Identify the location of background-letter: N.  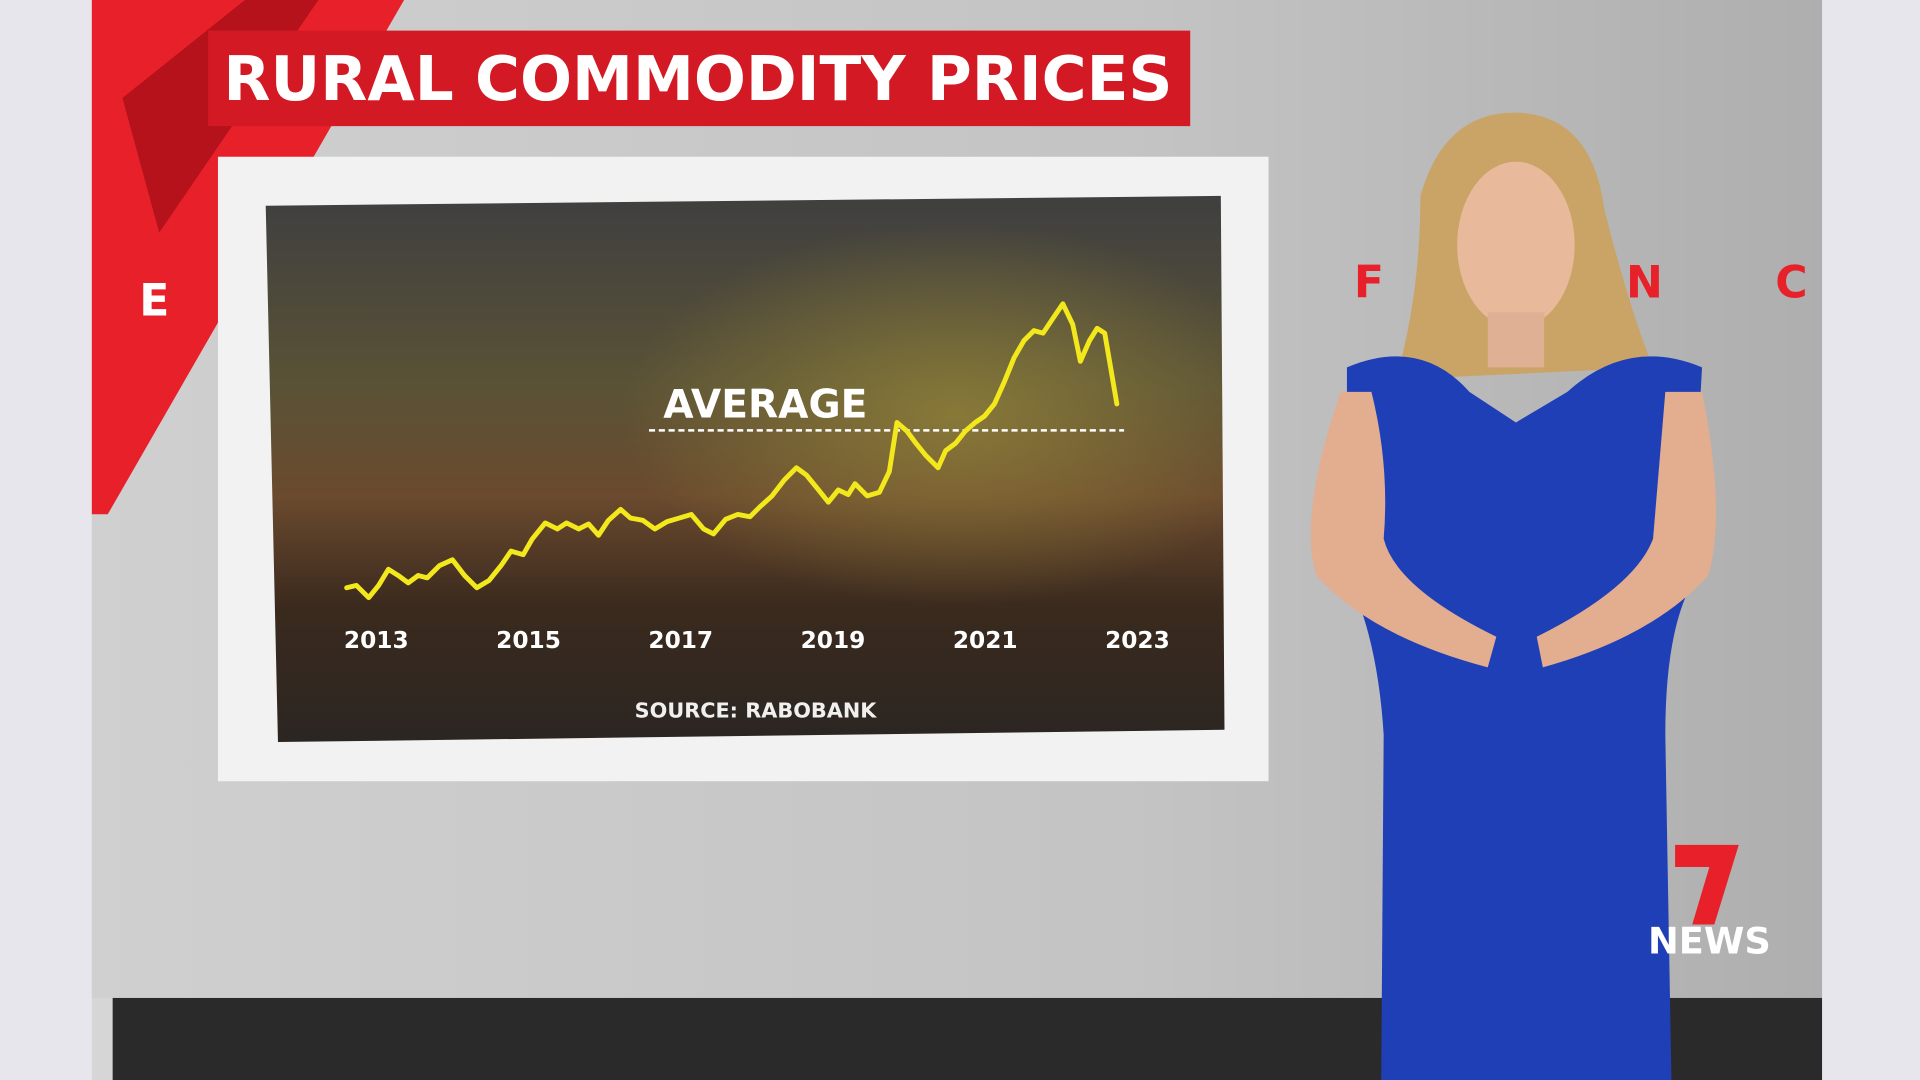
(1644, 282).